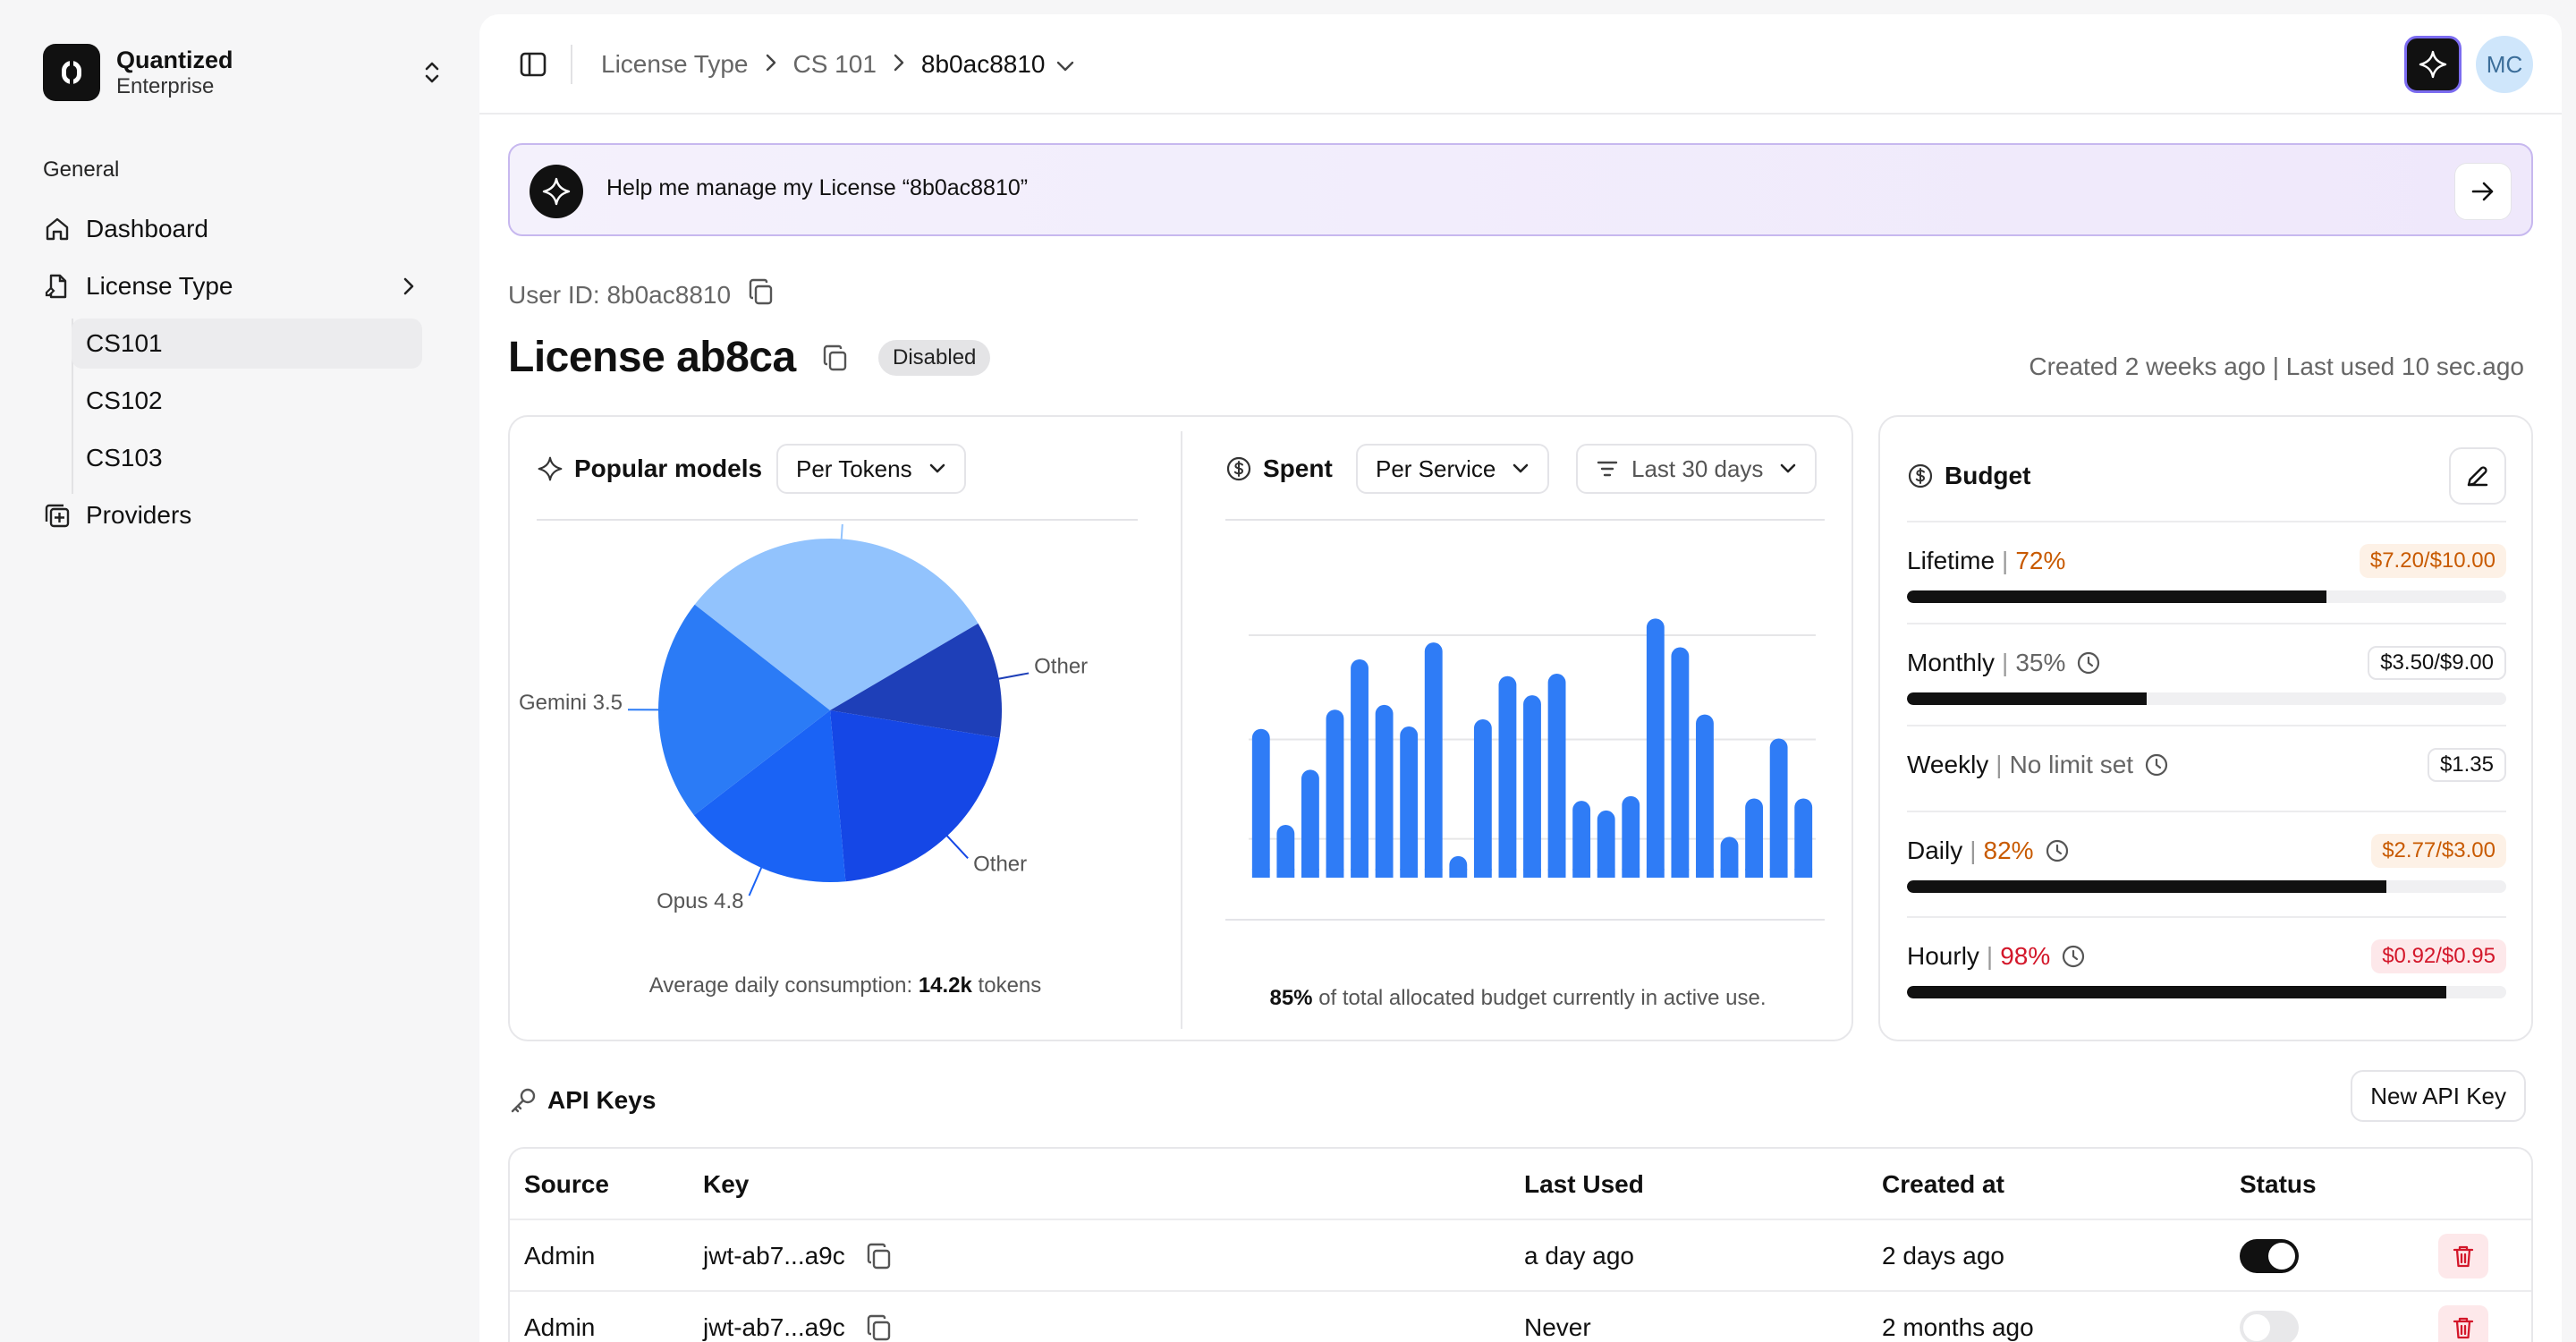 This screenshot has width=2576, height=1342. Describe the element at coordinates (983, 64) in the screenshot. I see `breadcrumb-current: 8b0ac8810` at that location.